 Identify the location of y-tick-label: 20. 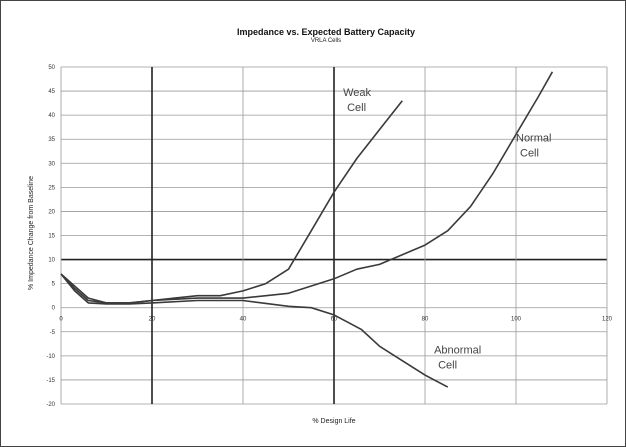
(51, 212).